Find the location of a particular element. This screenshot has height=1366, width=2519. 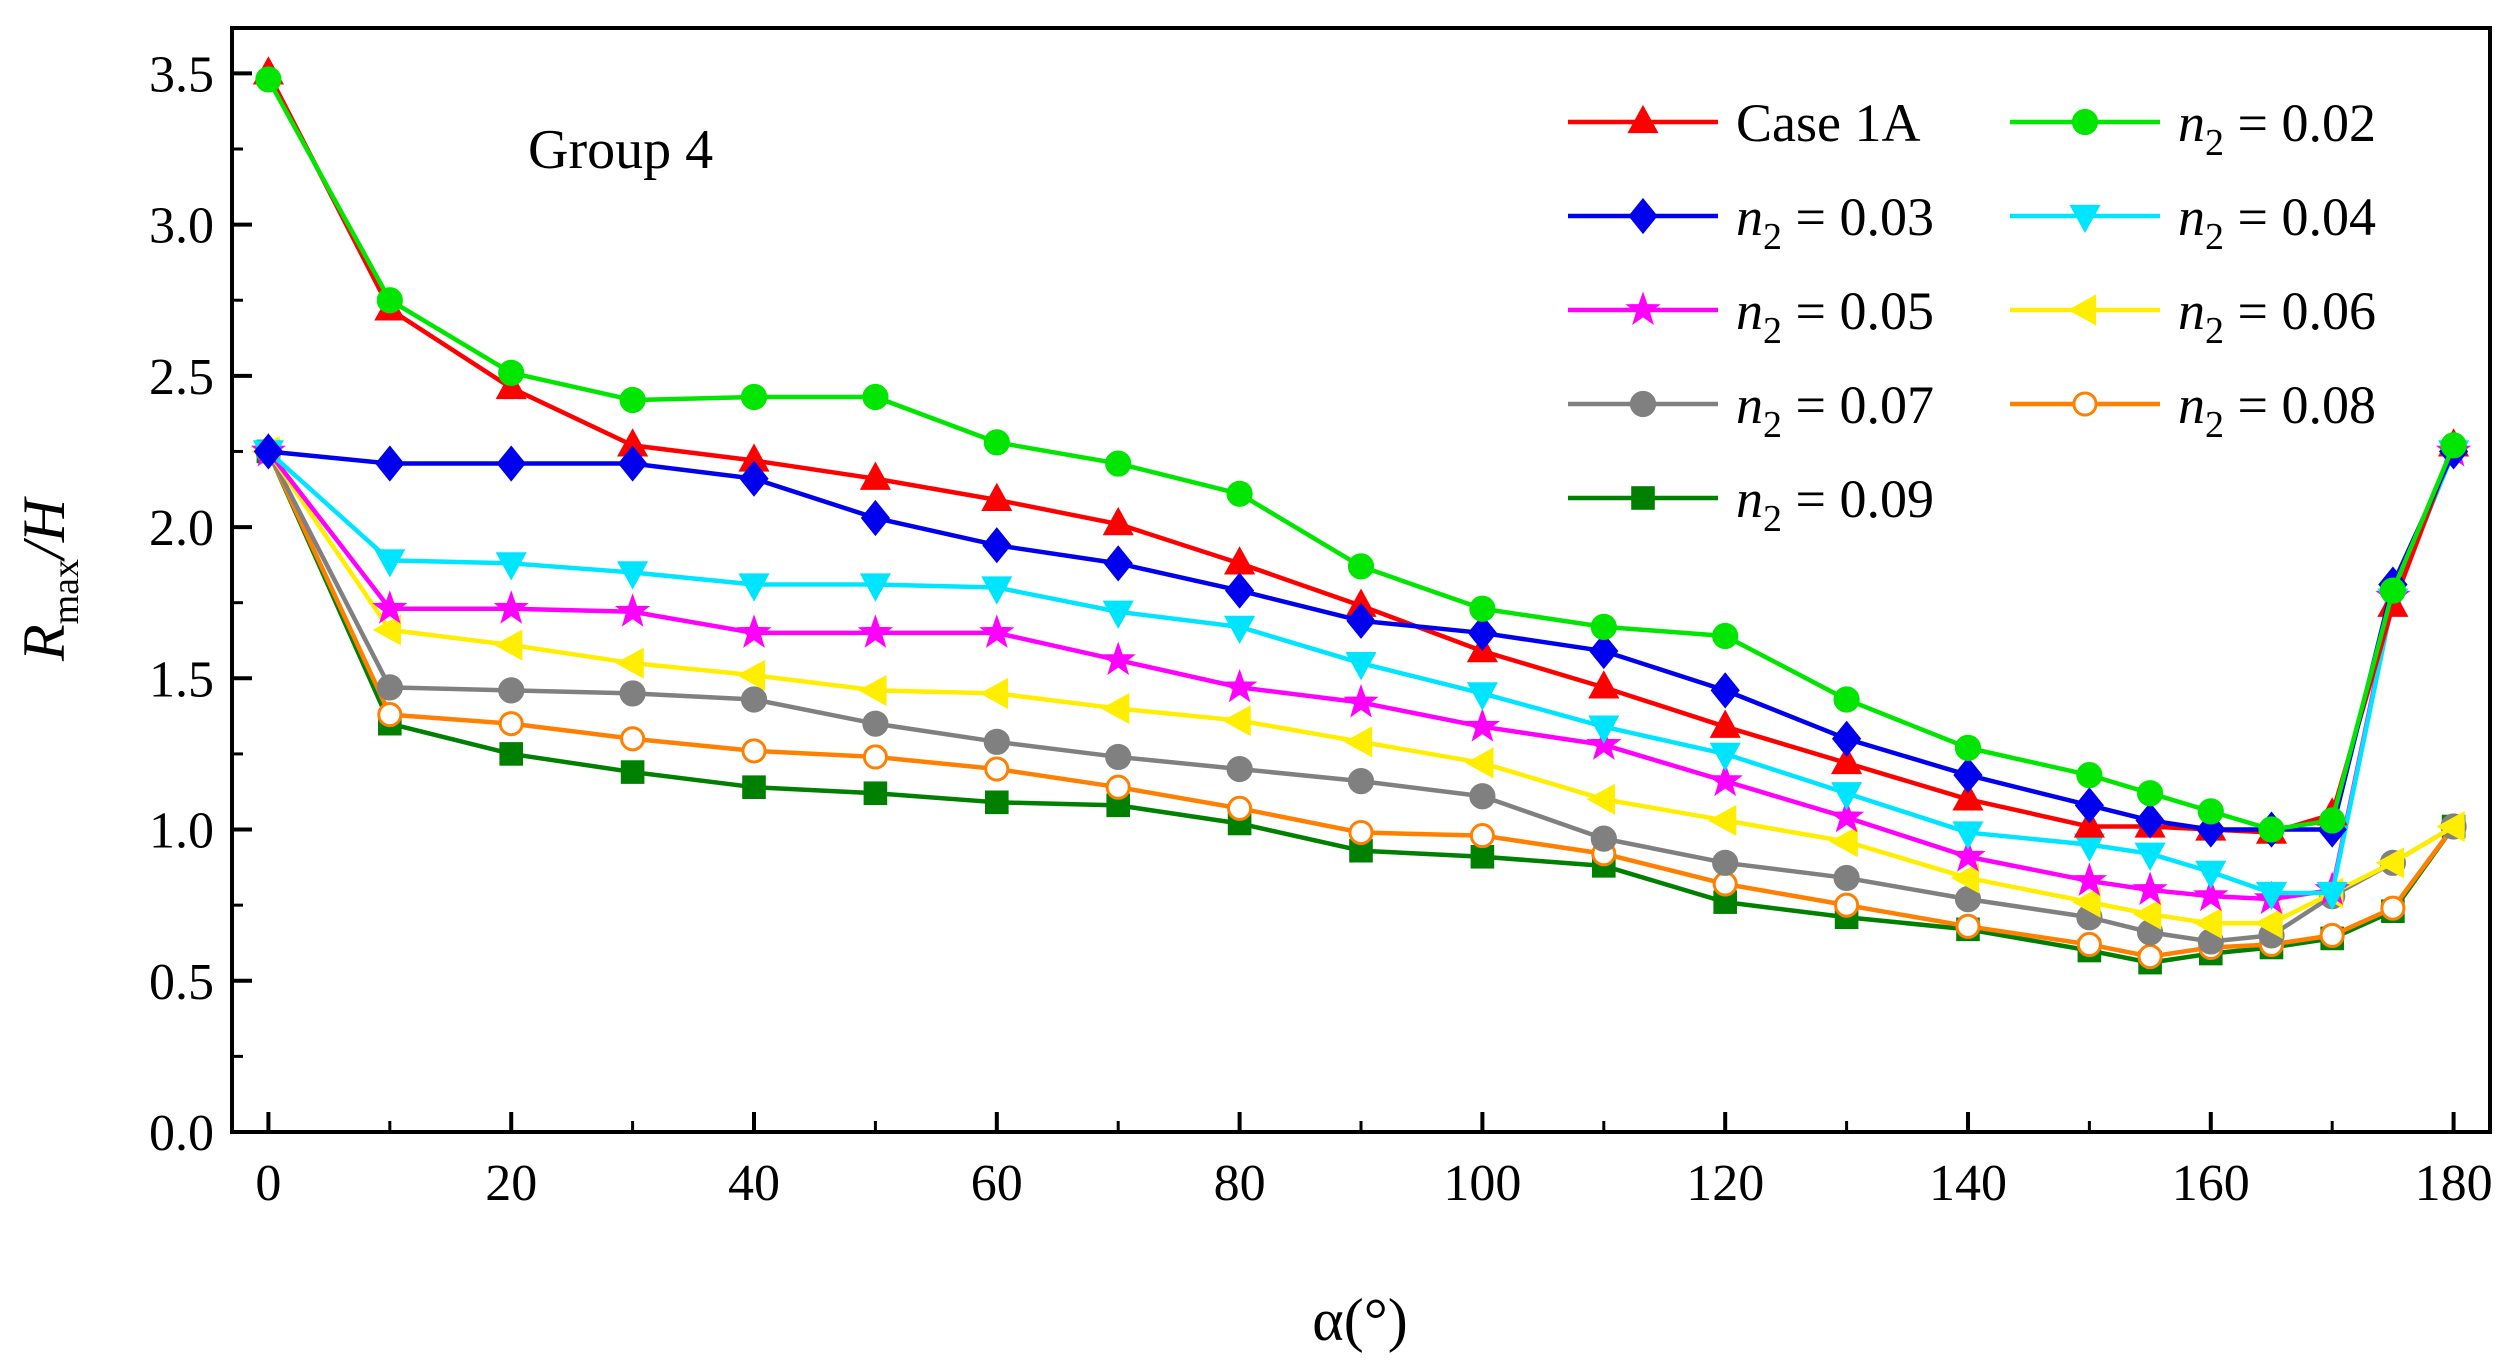

x-tick-label: 0 is located at coordinates (268, 1183).